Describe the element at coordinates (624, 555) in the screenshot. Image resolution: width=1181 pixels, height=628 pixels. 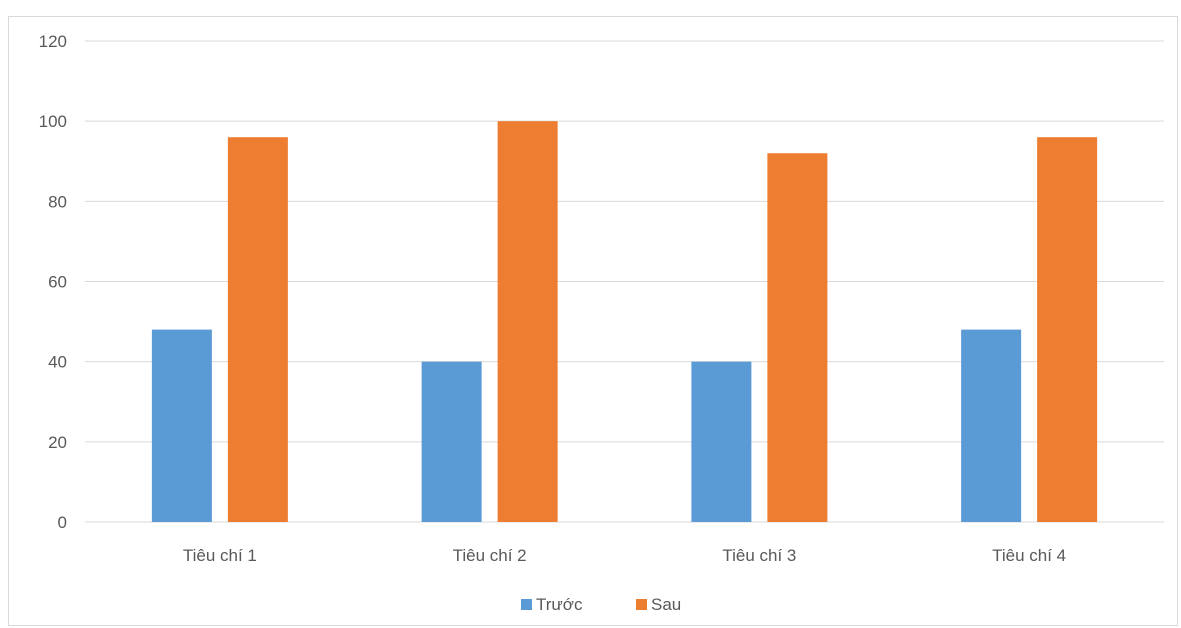
I see `x-axis-tick-labels: Tiêu chí 1 Tiêu chí 2 Tiêu chí 3 Tiêu chí 4` at that location.